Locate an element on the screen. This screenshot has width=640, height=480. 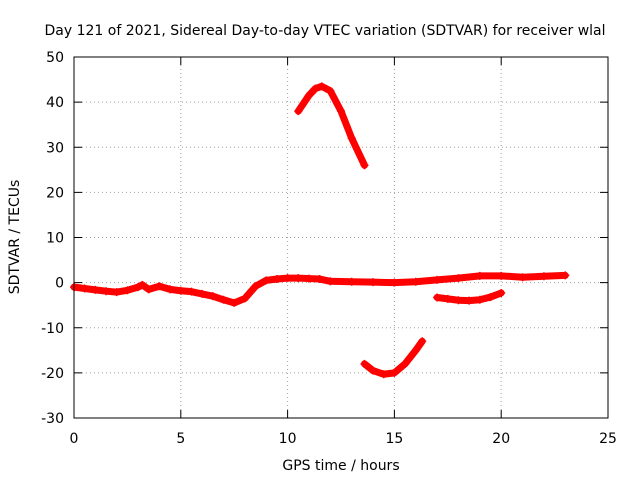
x-tick-label: 15 is located at coordinates (394, 439).